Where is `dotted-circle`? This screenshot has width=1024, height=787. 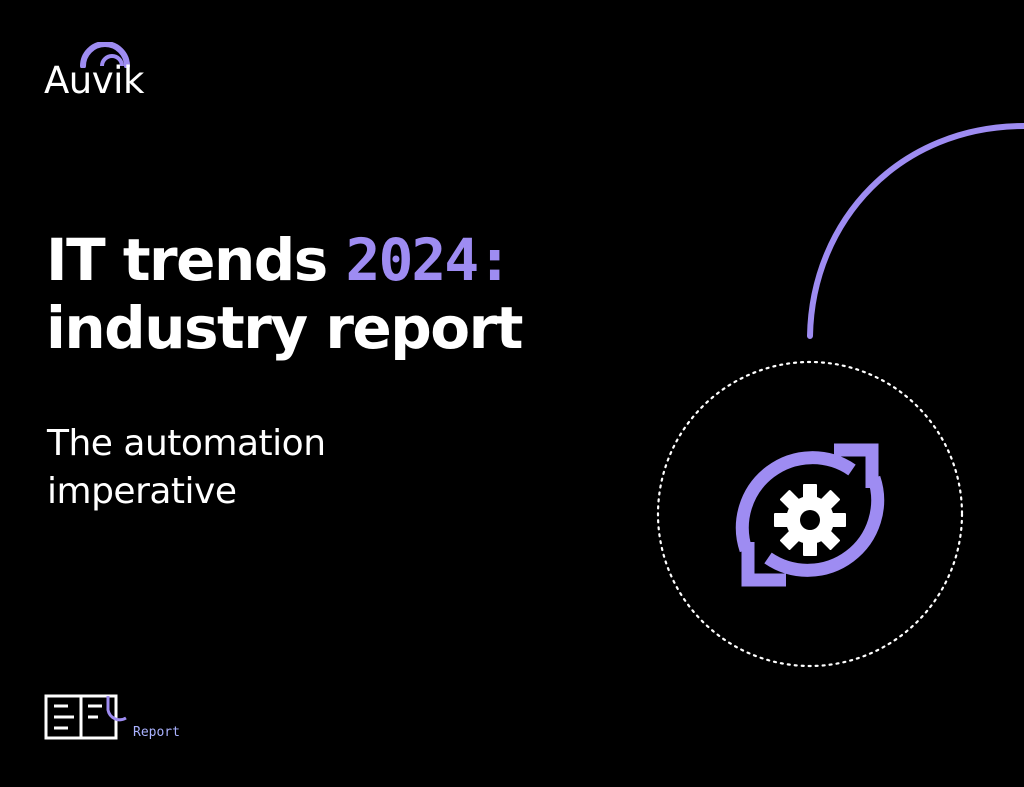 dotted-circle is located at coordinates (810, 514).